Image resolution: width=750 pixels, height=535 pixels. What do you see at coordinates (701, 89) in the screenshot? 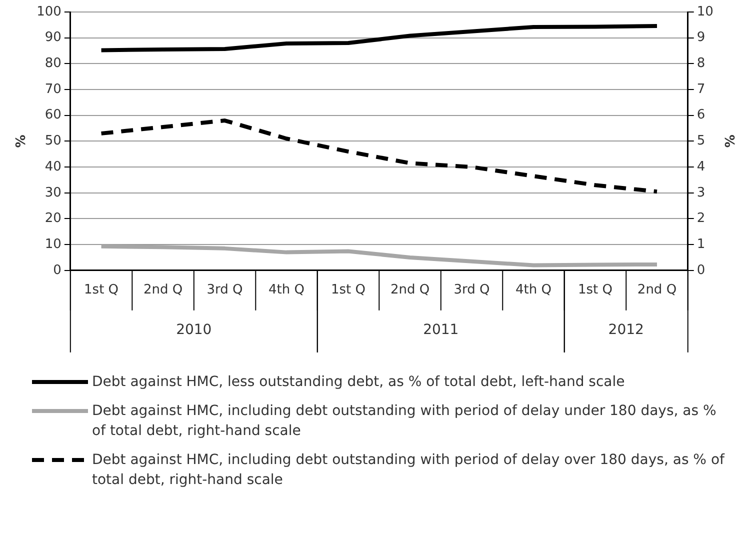
I see `y2-tick-label: 7` at bounding box center [701, 89].